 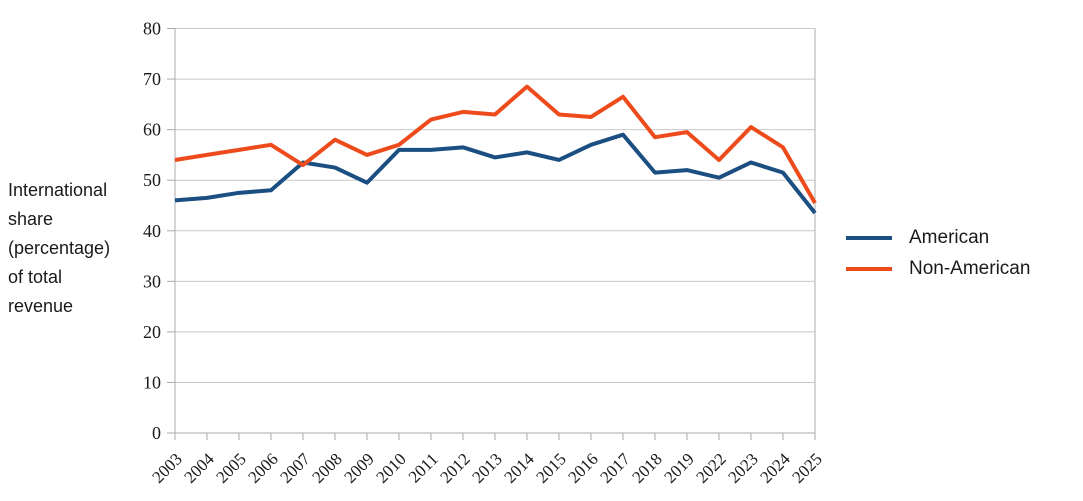 What do you see at coordinates (152, 332) in the screenshot?
I see `y-tick-label: 20` at bounding box center [152, 332].